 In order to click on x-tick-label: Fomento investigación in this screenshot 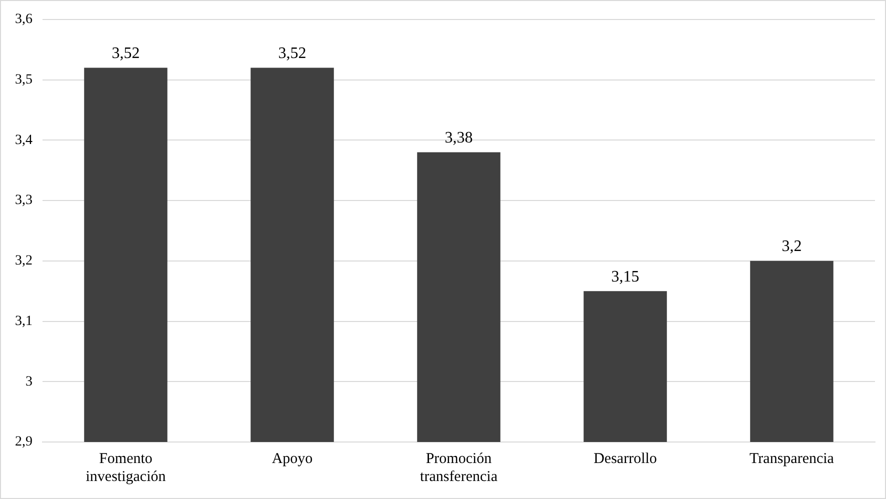, I will do `click(126, 467)`.